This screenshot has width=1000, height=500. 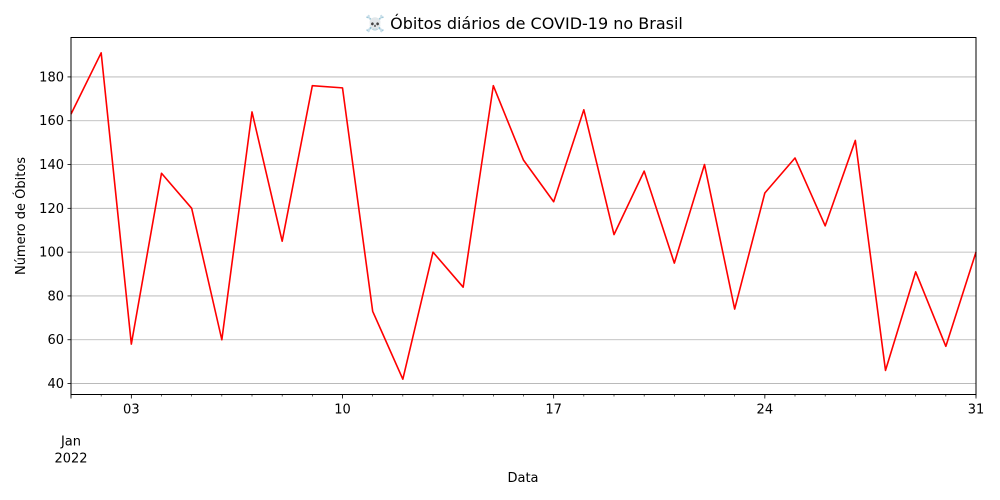 I want to click on y-axis: 40 60 80 100 120 140 160 180, so click(x=55, y=231).